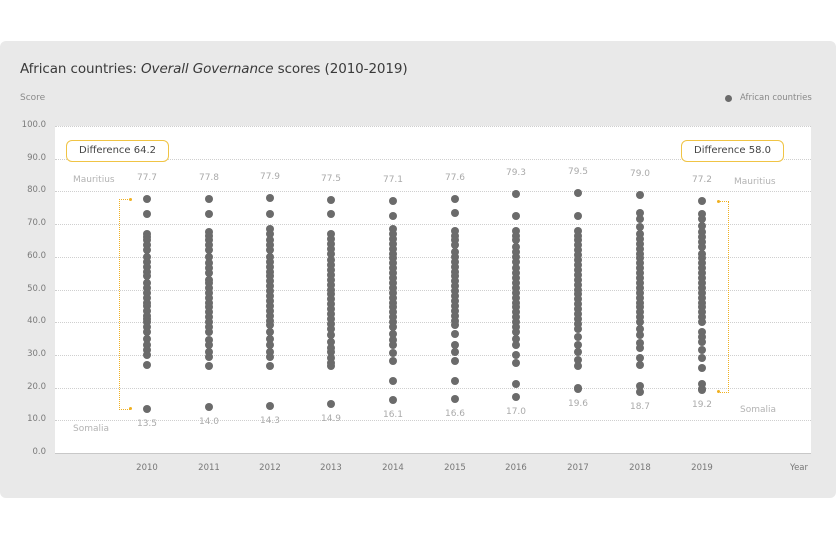  Describe the element at coordinates (36, 386) in the screenshot. I see `y-tick-label: 20.0` at that location.